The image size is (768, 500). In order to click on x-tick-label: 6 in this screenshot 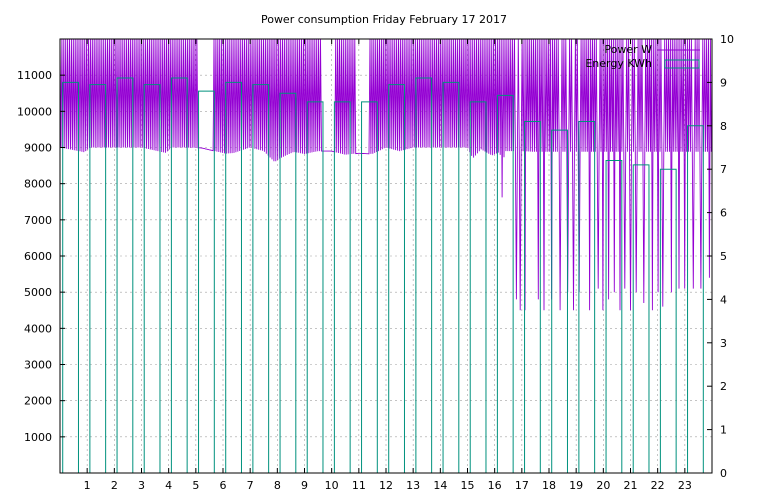, I will do `click(223, 485)`.